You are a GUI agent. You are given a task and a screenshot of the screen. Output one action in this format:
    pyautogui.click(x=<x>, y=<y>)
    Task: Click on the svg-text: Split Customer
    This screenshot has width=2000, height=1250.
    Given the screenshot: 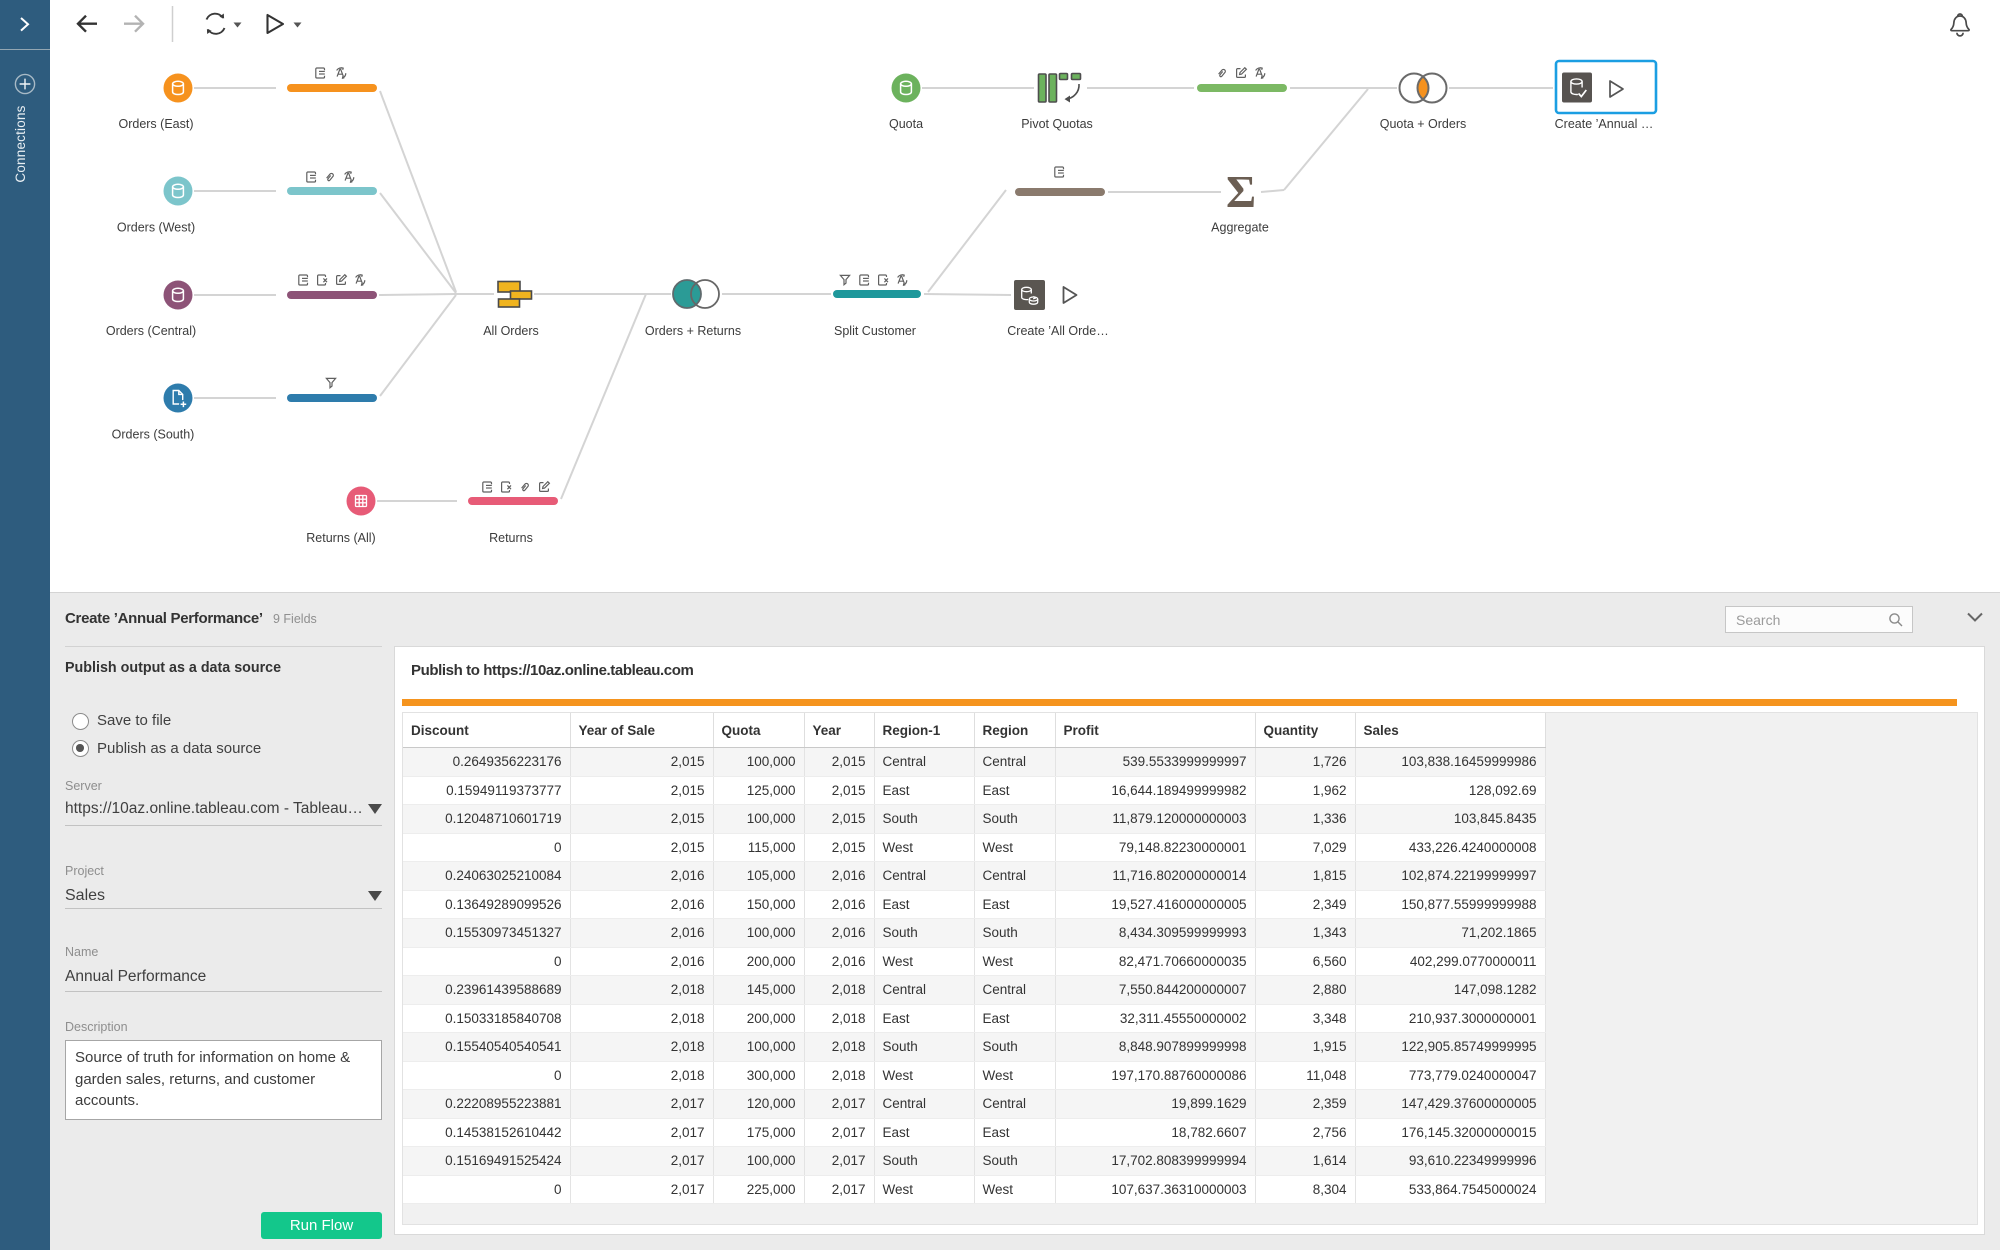 What is the action you would take?
    pyautogui.click(x=875, y=331)
    